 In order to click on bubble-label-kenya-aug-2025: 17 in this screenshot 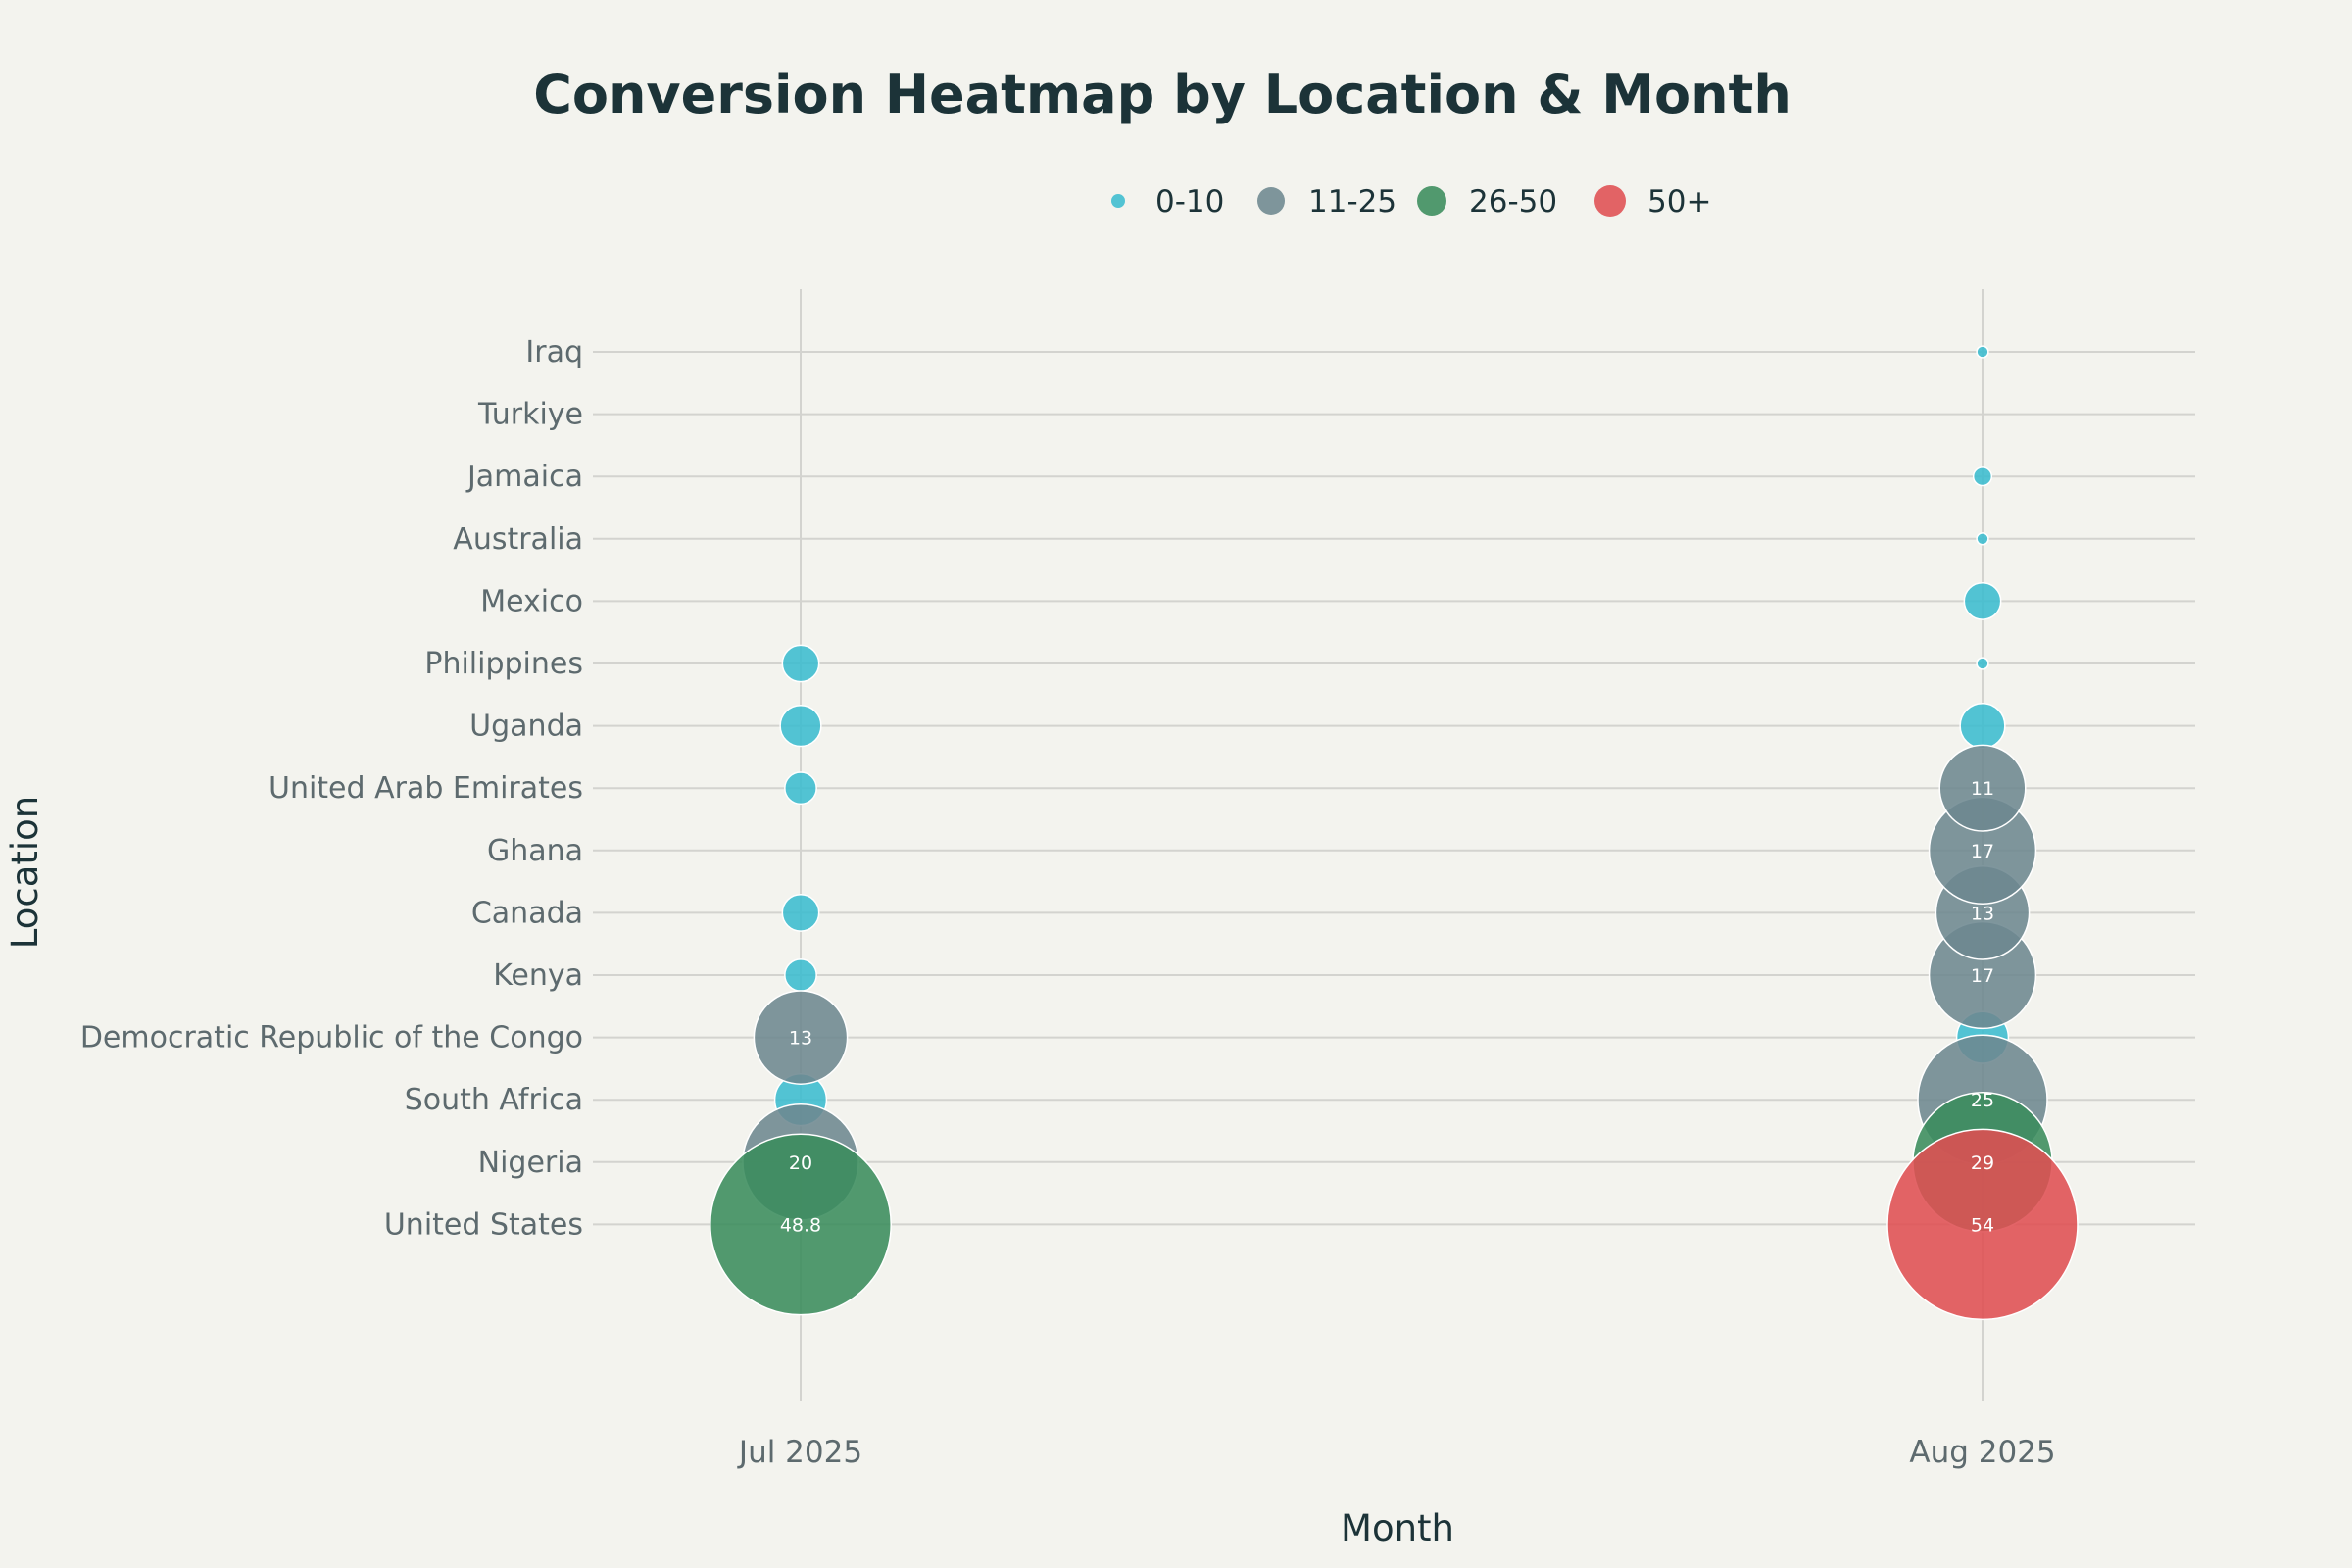, I will do `click(1982, 976)`.